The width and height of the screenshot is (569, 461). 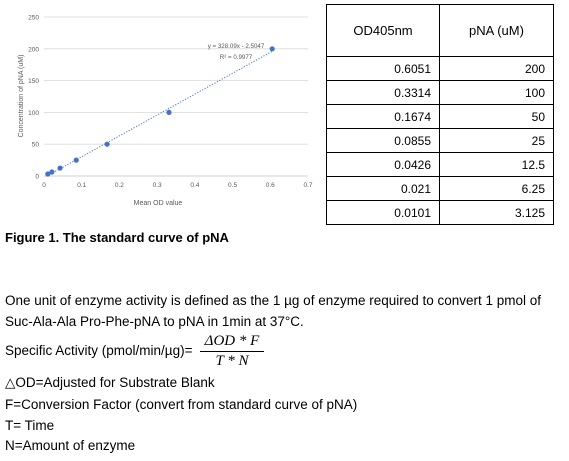 I want to click on specific-activity-label: Specific Activity (pmol/min/µg)=, so click(x=99, y=350).